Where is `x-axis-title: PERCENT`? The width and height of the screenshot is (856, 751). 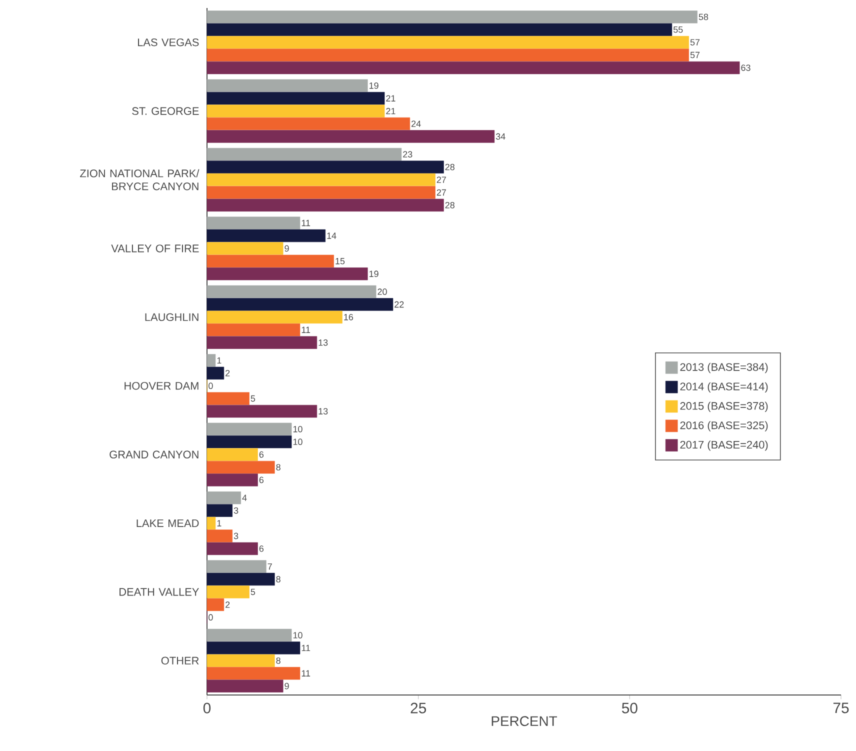
x-axis-title: PERCENT is located at coordinates (525, 721).